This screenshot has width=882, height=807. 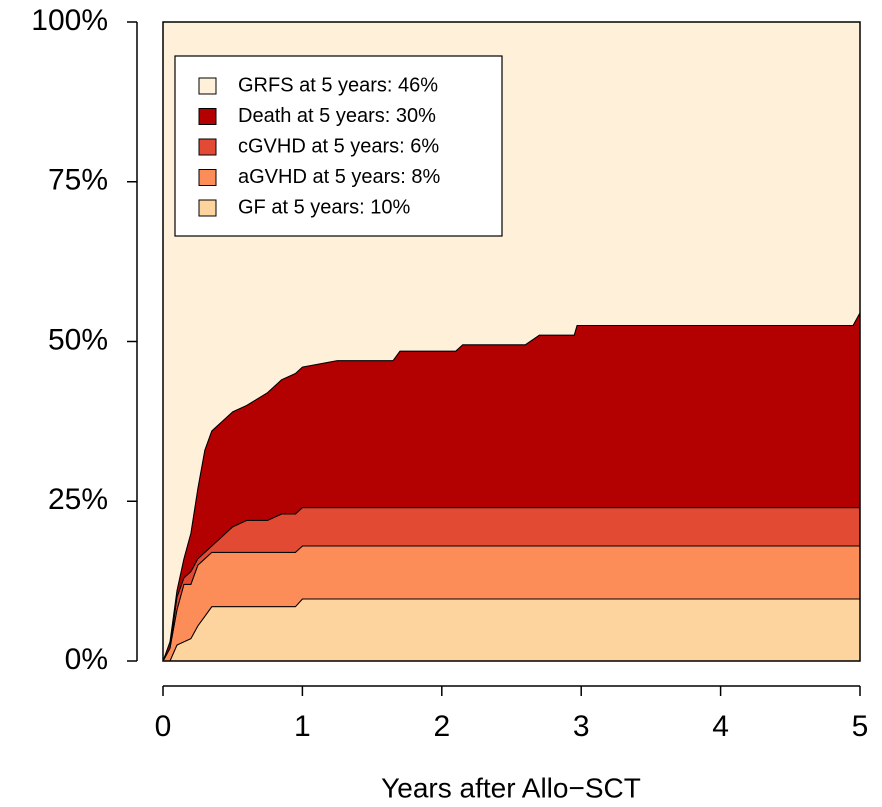 I want to click on x-tick-label: 3, so click(x=581, y=726).